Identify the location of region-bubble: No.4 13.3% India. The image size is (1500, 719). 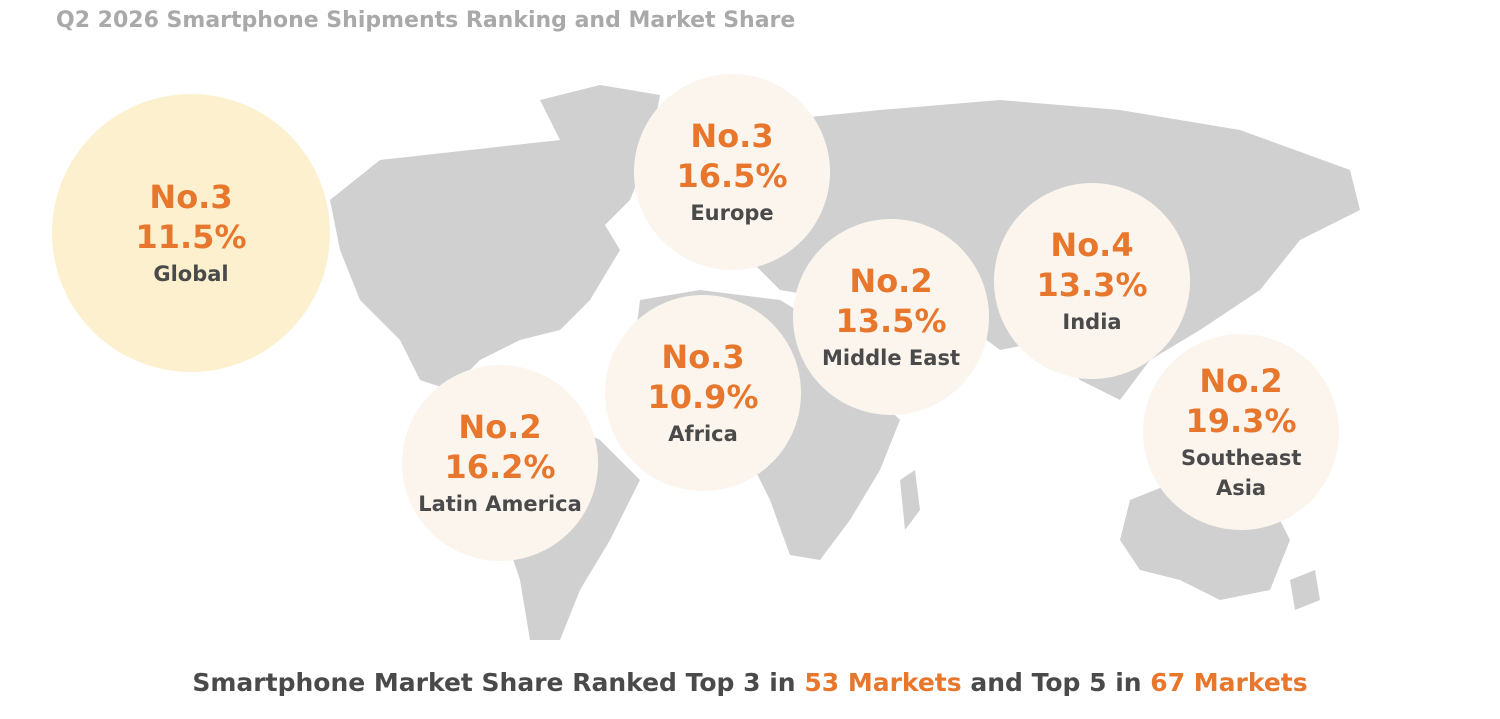
(1092, 281).